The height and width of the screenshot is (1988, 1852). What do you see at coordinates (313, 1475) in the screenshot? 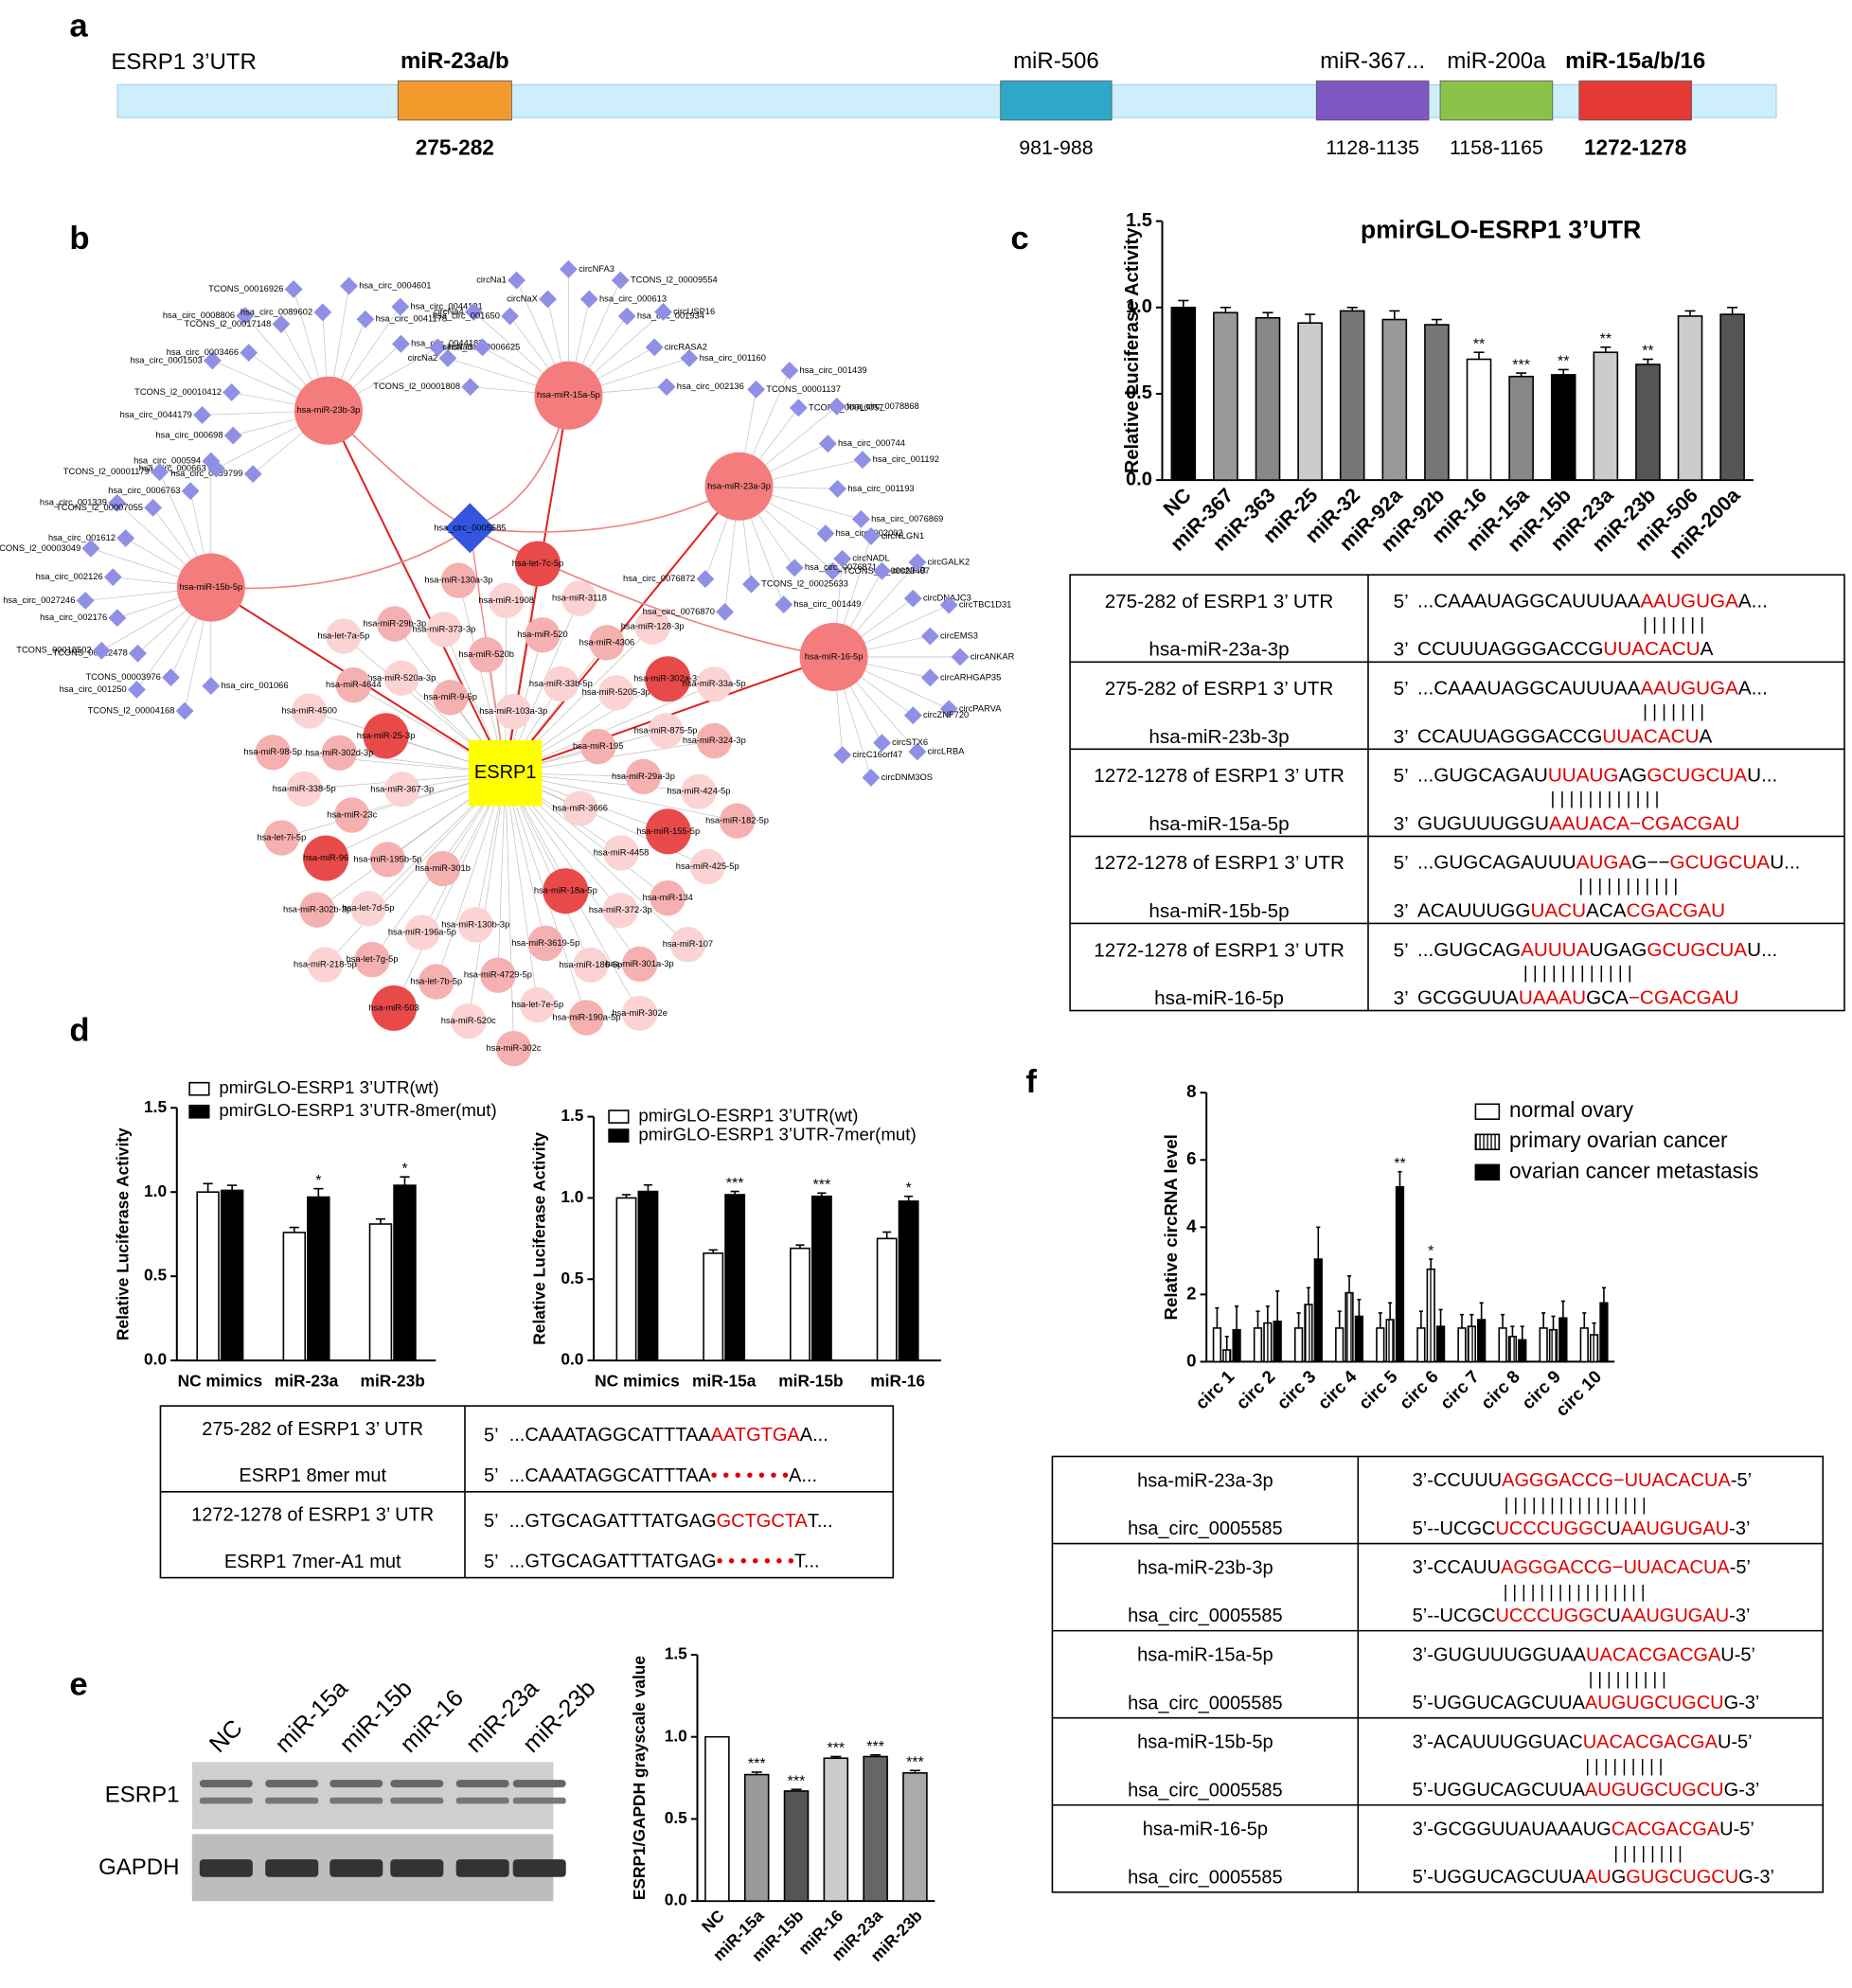
I see `mirna-label: ESRP1 8mer mut` at bounding box center [313, 1475].